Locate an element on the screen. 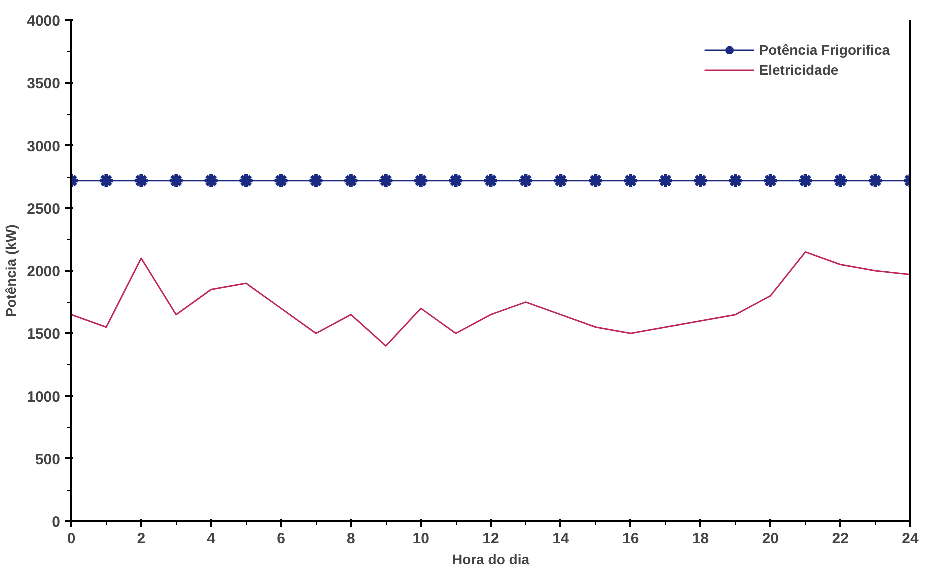 The height and width of the screenshot is (576, 939). y-axis-title: Potência (kW) is located at coordinates (11, 271).